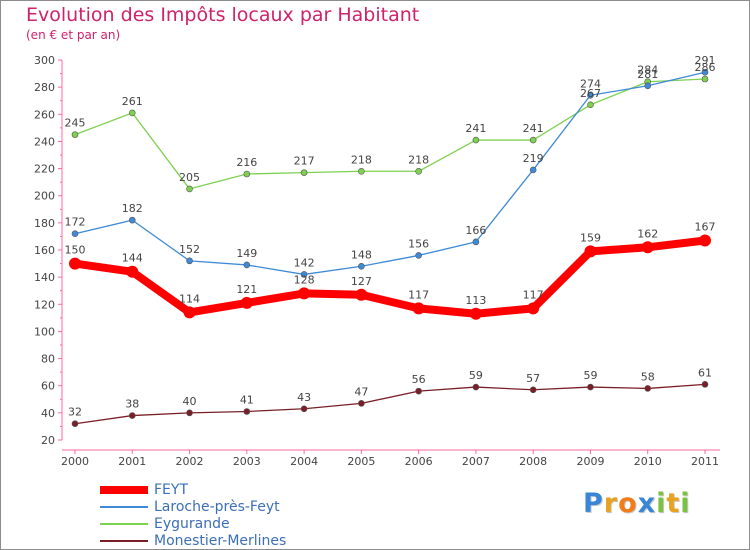  I want to click on data-label: 61, so click(705, 372).